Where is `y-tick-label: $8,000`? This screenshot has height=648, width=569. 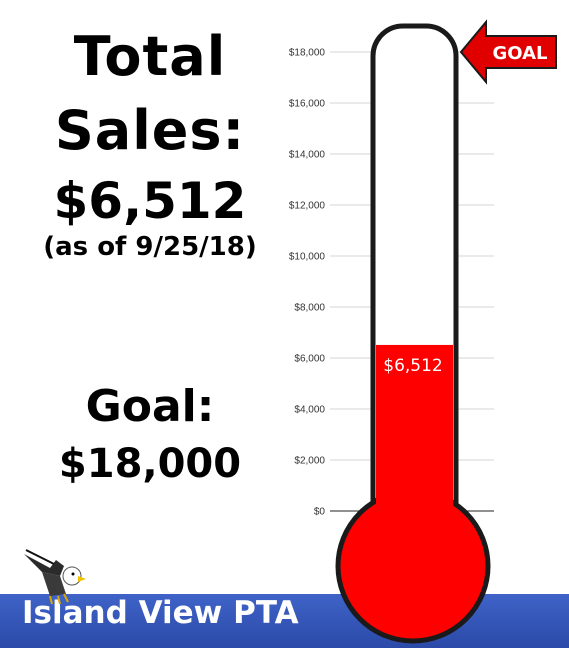
y-tick-label: $8,000 is located at coordinates (309, 308).